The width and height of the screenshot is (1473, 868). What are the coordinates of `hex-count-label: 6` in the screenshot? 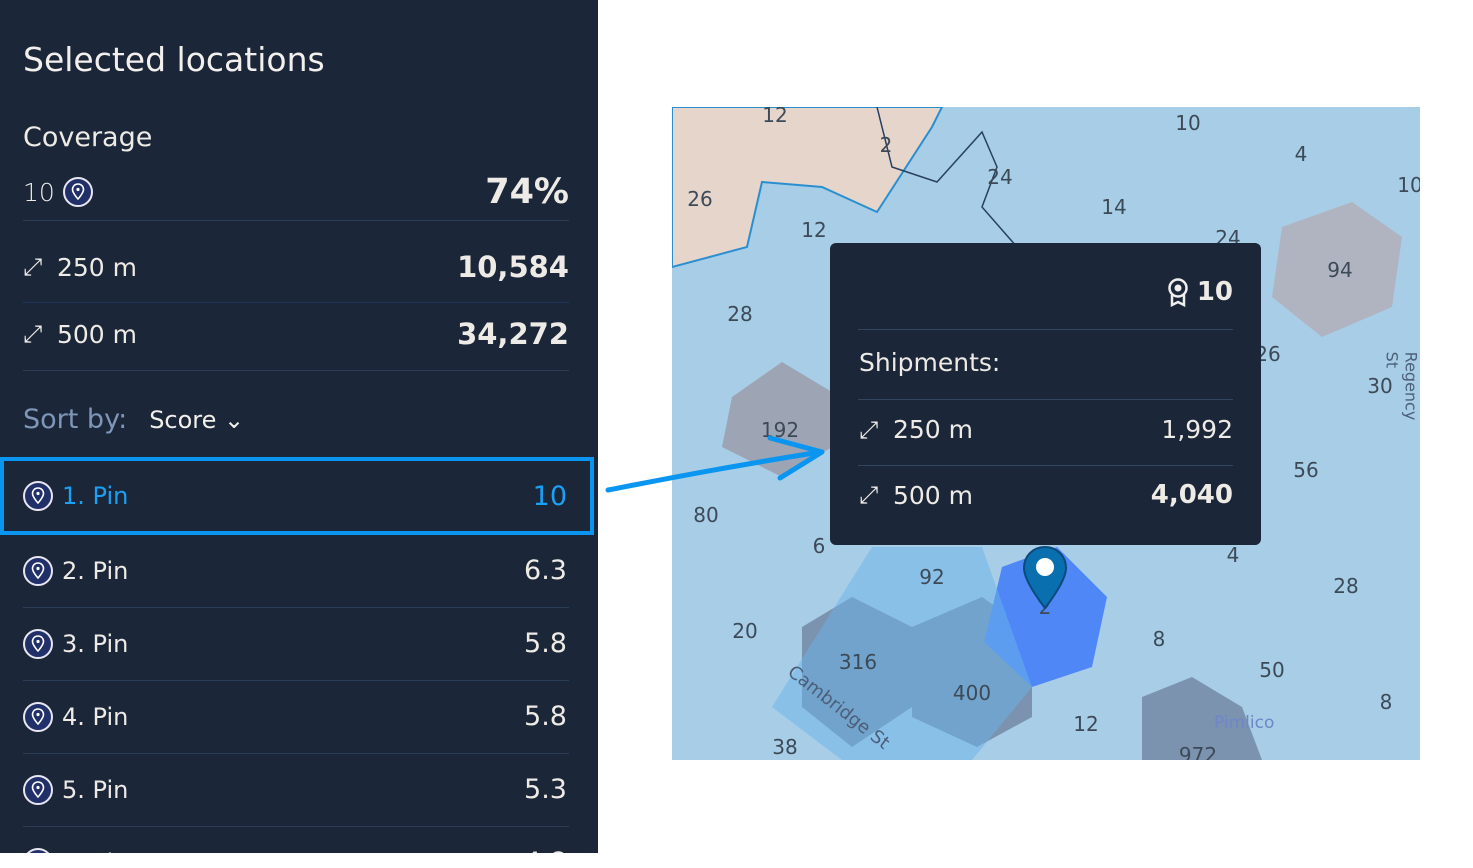 It's located at (819, 546).